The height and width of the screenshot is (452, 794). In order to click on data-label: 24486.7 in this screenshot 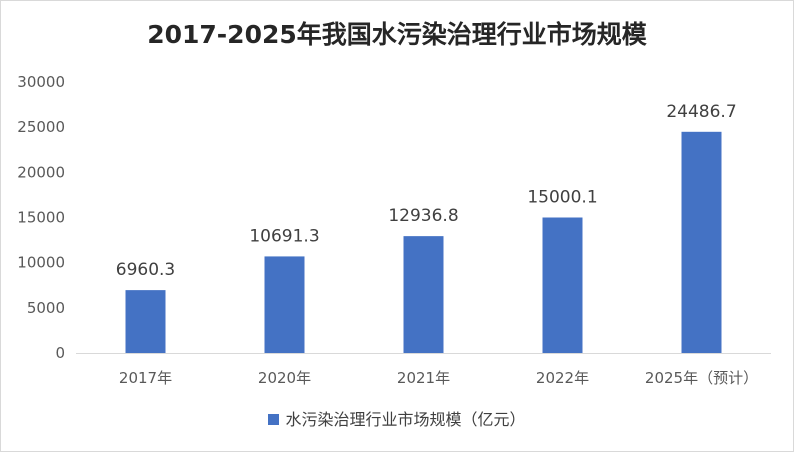, I will do `click(701, 112)`.